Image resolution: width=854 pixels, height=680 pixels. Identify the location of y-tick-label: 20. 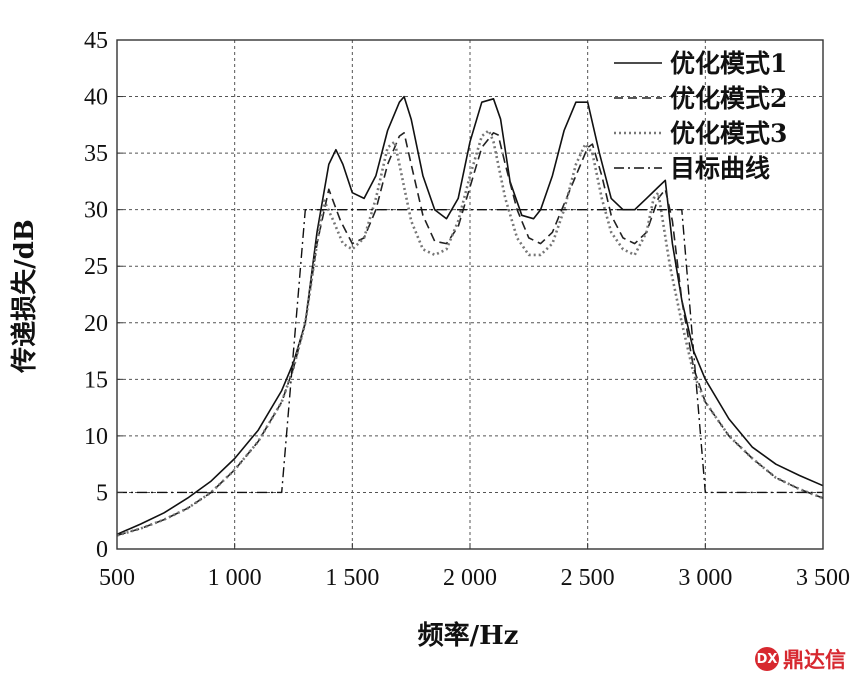
(96, 324).